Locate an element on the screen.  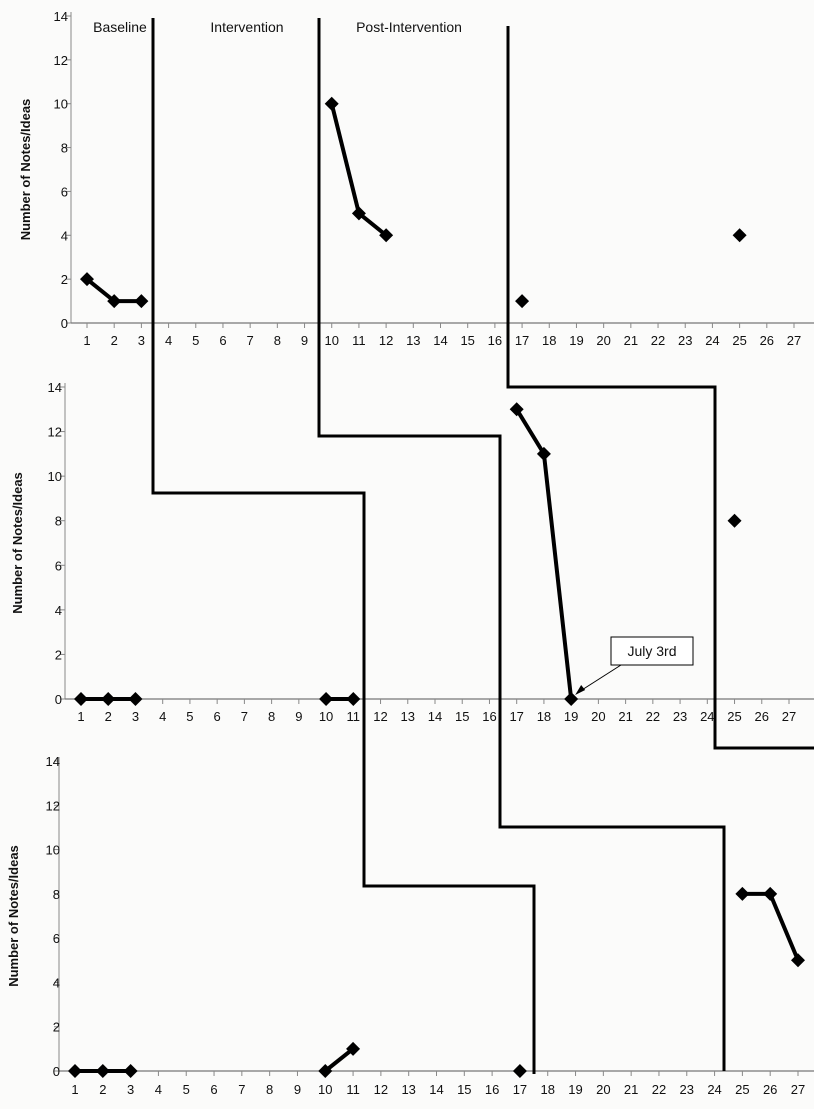
phase-label: Intervention is located at coordinates (246, 27).